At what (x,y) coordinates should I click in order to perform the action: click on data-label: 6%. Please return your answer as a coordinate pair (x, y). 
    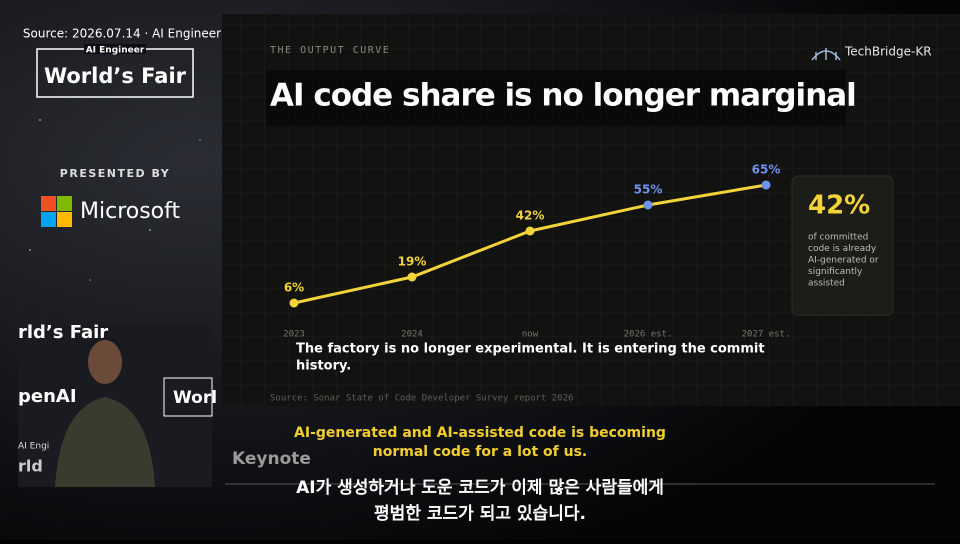
    Looking at the image, I should click on (294, 288).